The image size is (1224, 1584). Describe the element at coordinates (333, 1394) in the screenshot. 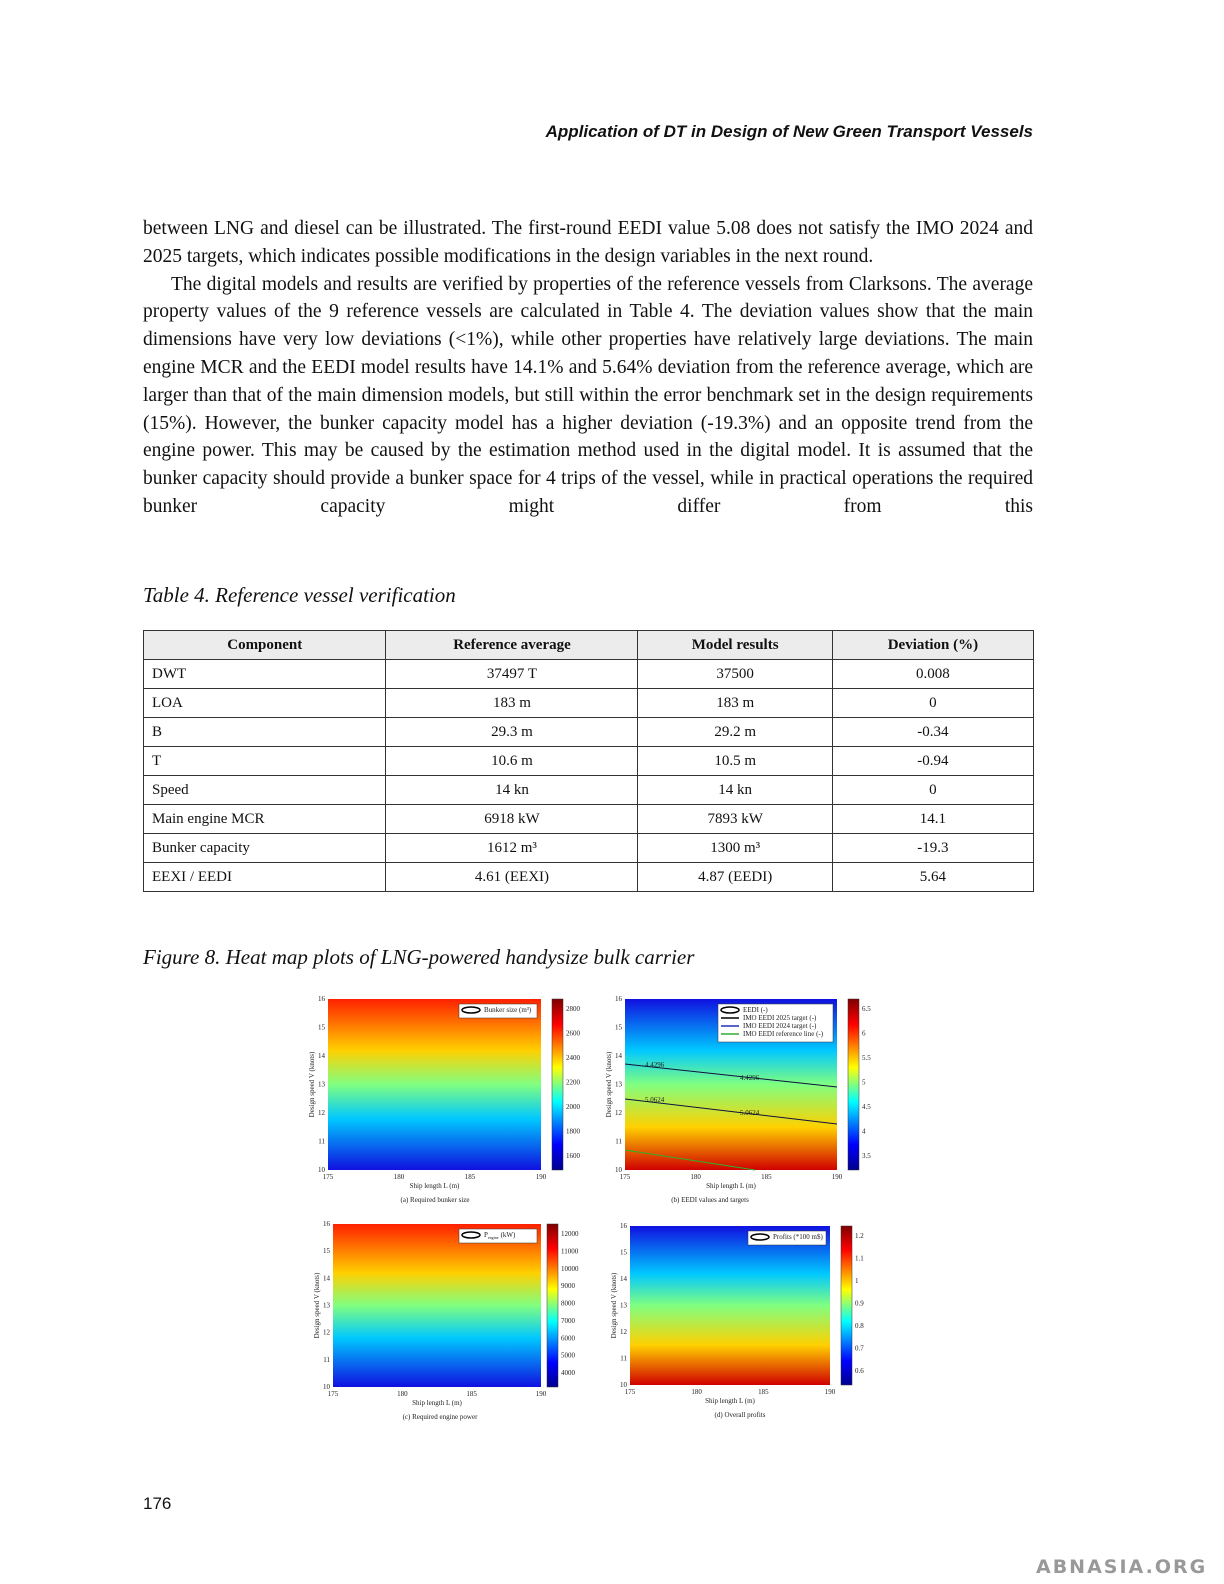

I see `x-tick-label: 175` at that location.